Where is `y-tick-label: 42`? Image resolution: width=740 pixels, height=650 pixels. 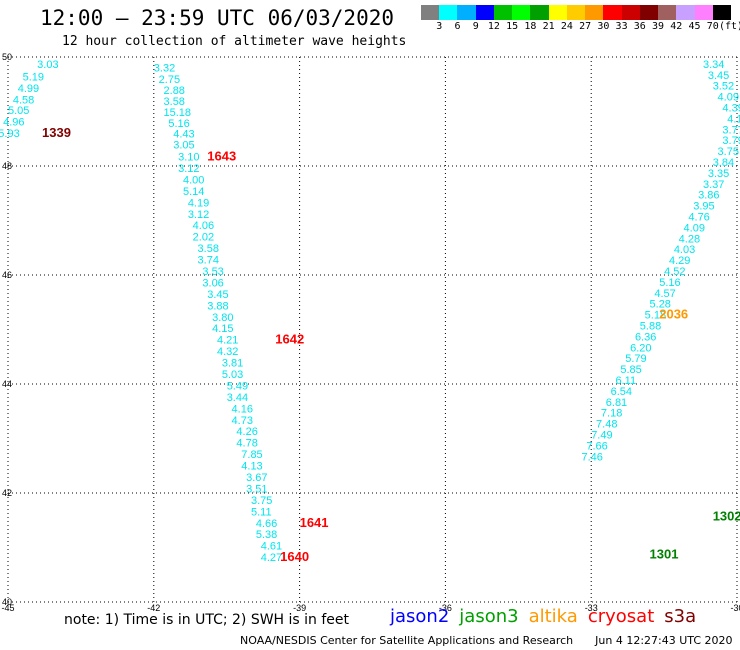
y-tick-label: 42 is located at coordinates (7, 493).